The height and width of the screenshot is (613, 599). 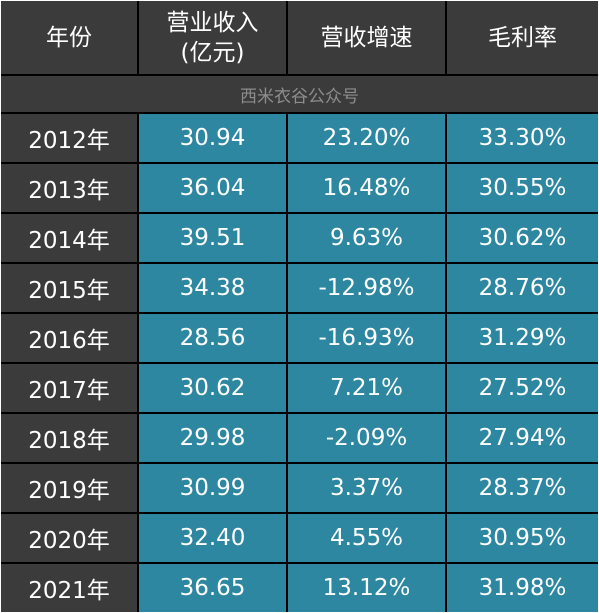 I want to click on margin-cell: 27.52%, so click(x=522, y=388).